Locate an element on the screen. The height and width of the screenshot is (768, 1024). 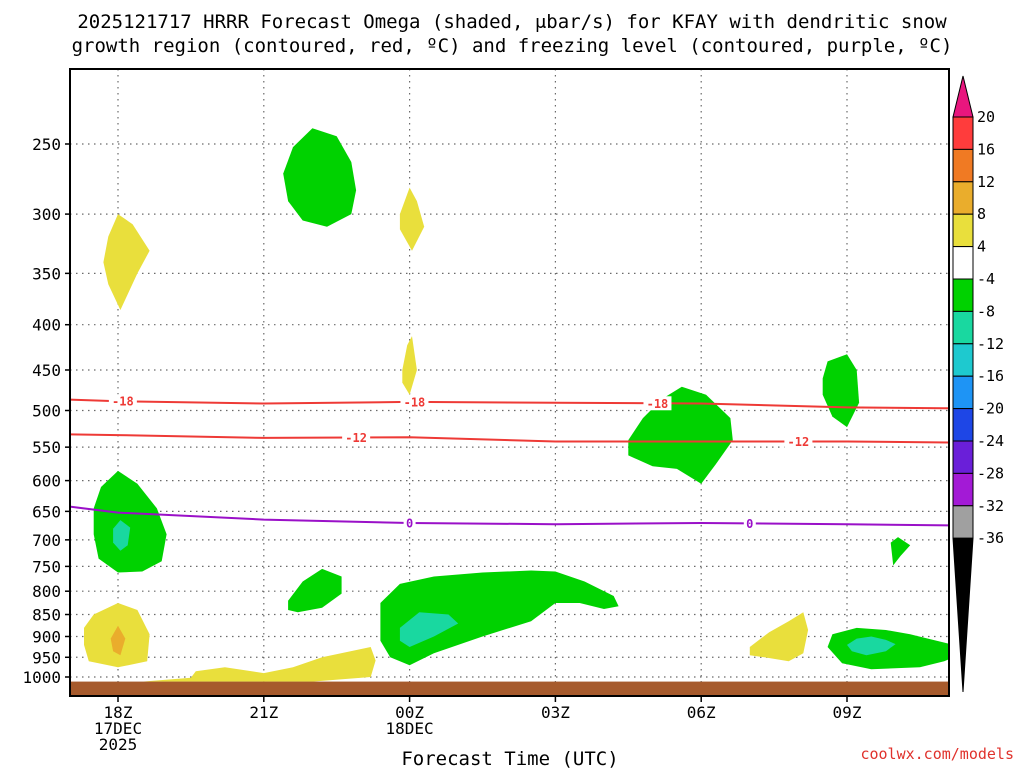
y-tick-label-900: 900 is located at coordinates (46, 636).